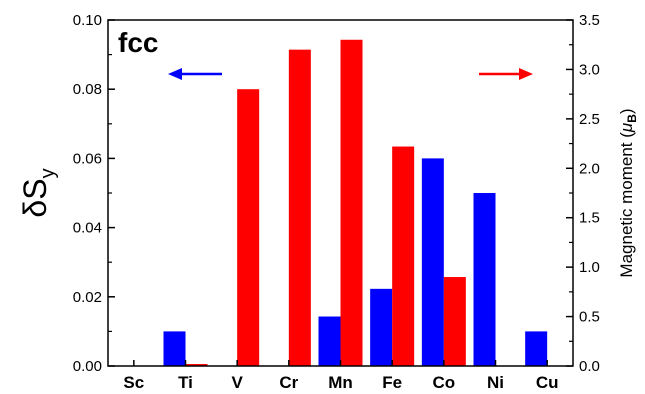 The width and height of the screenshot is (645, 394). What do you see at coordinates (329, 341) in the screenshot?
I see `bar-dsy-mn` at bounding box center [329, 341].